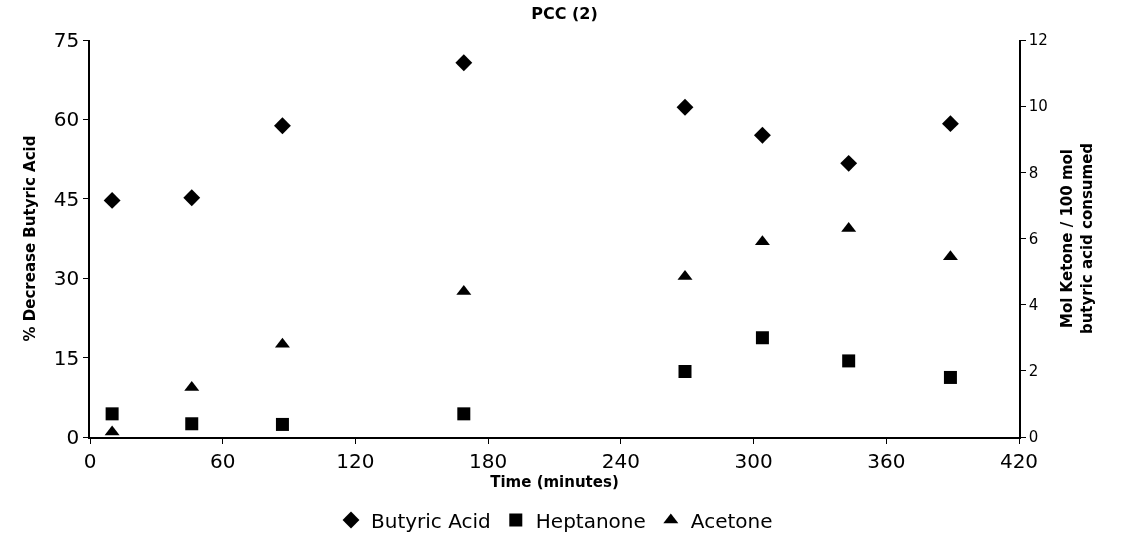  Describe the element at coordinates (66, 119) in the screenshot. I see `y-tick-label: 60` at that location.